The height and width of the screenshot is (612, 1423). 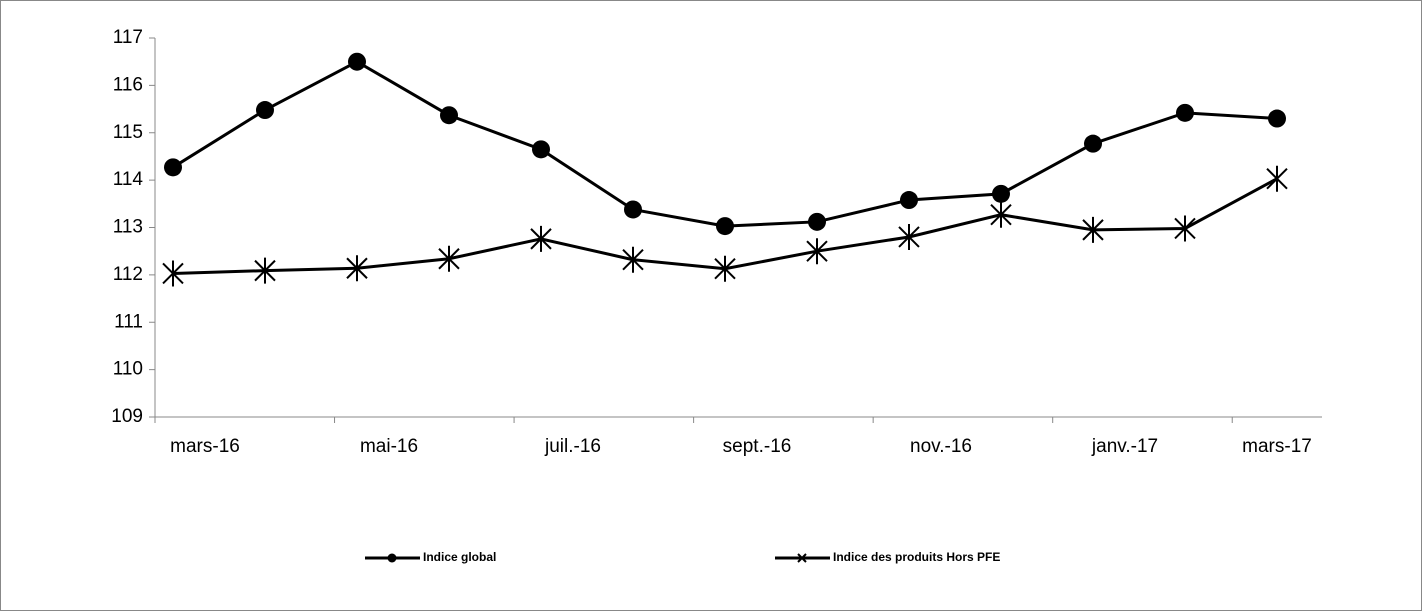 I want to click on x-tick-label: mai-16, so click(x=389, y=446).